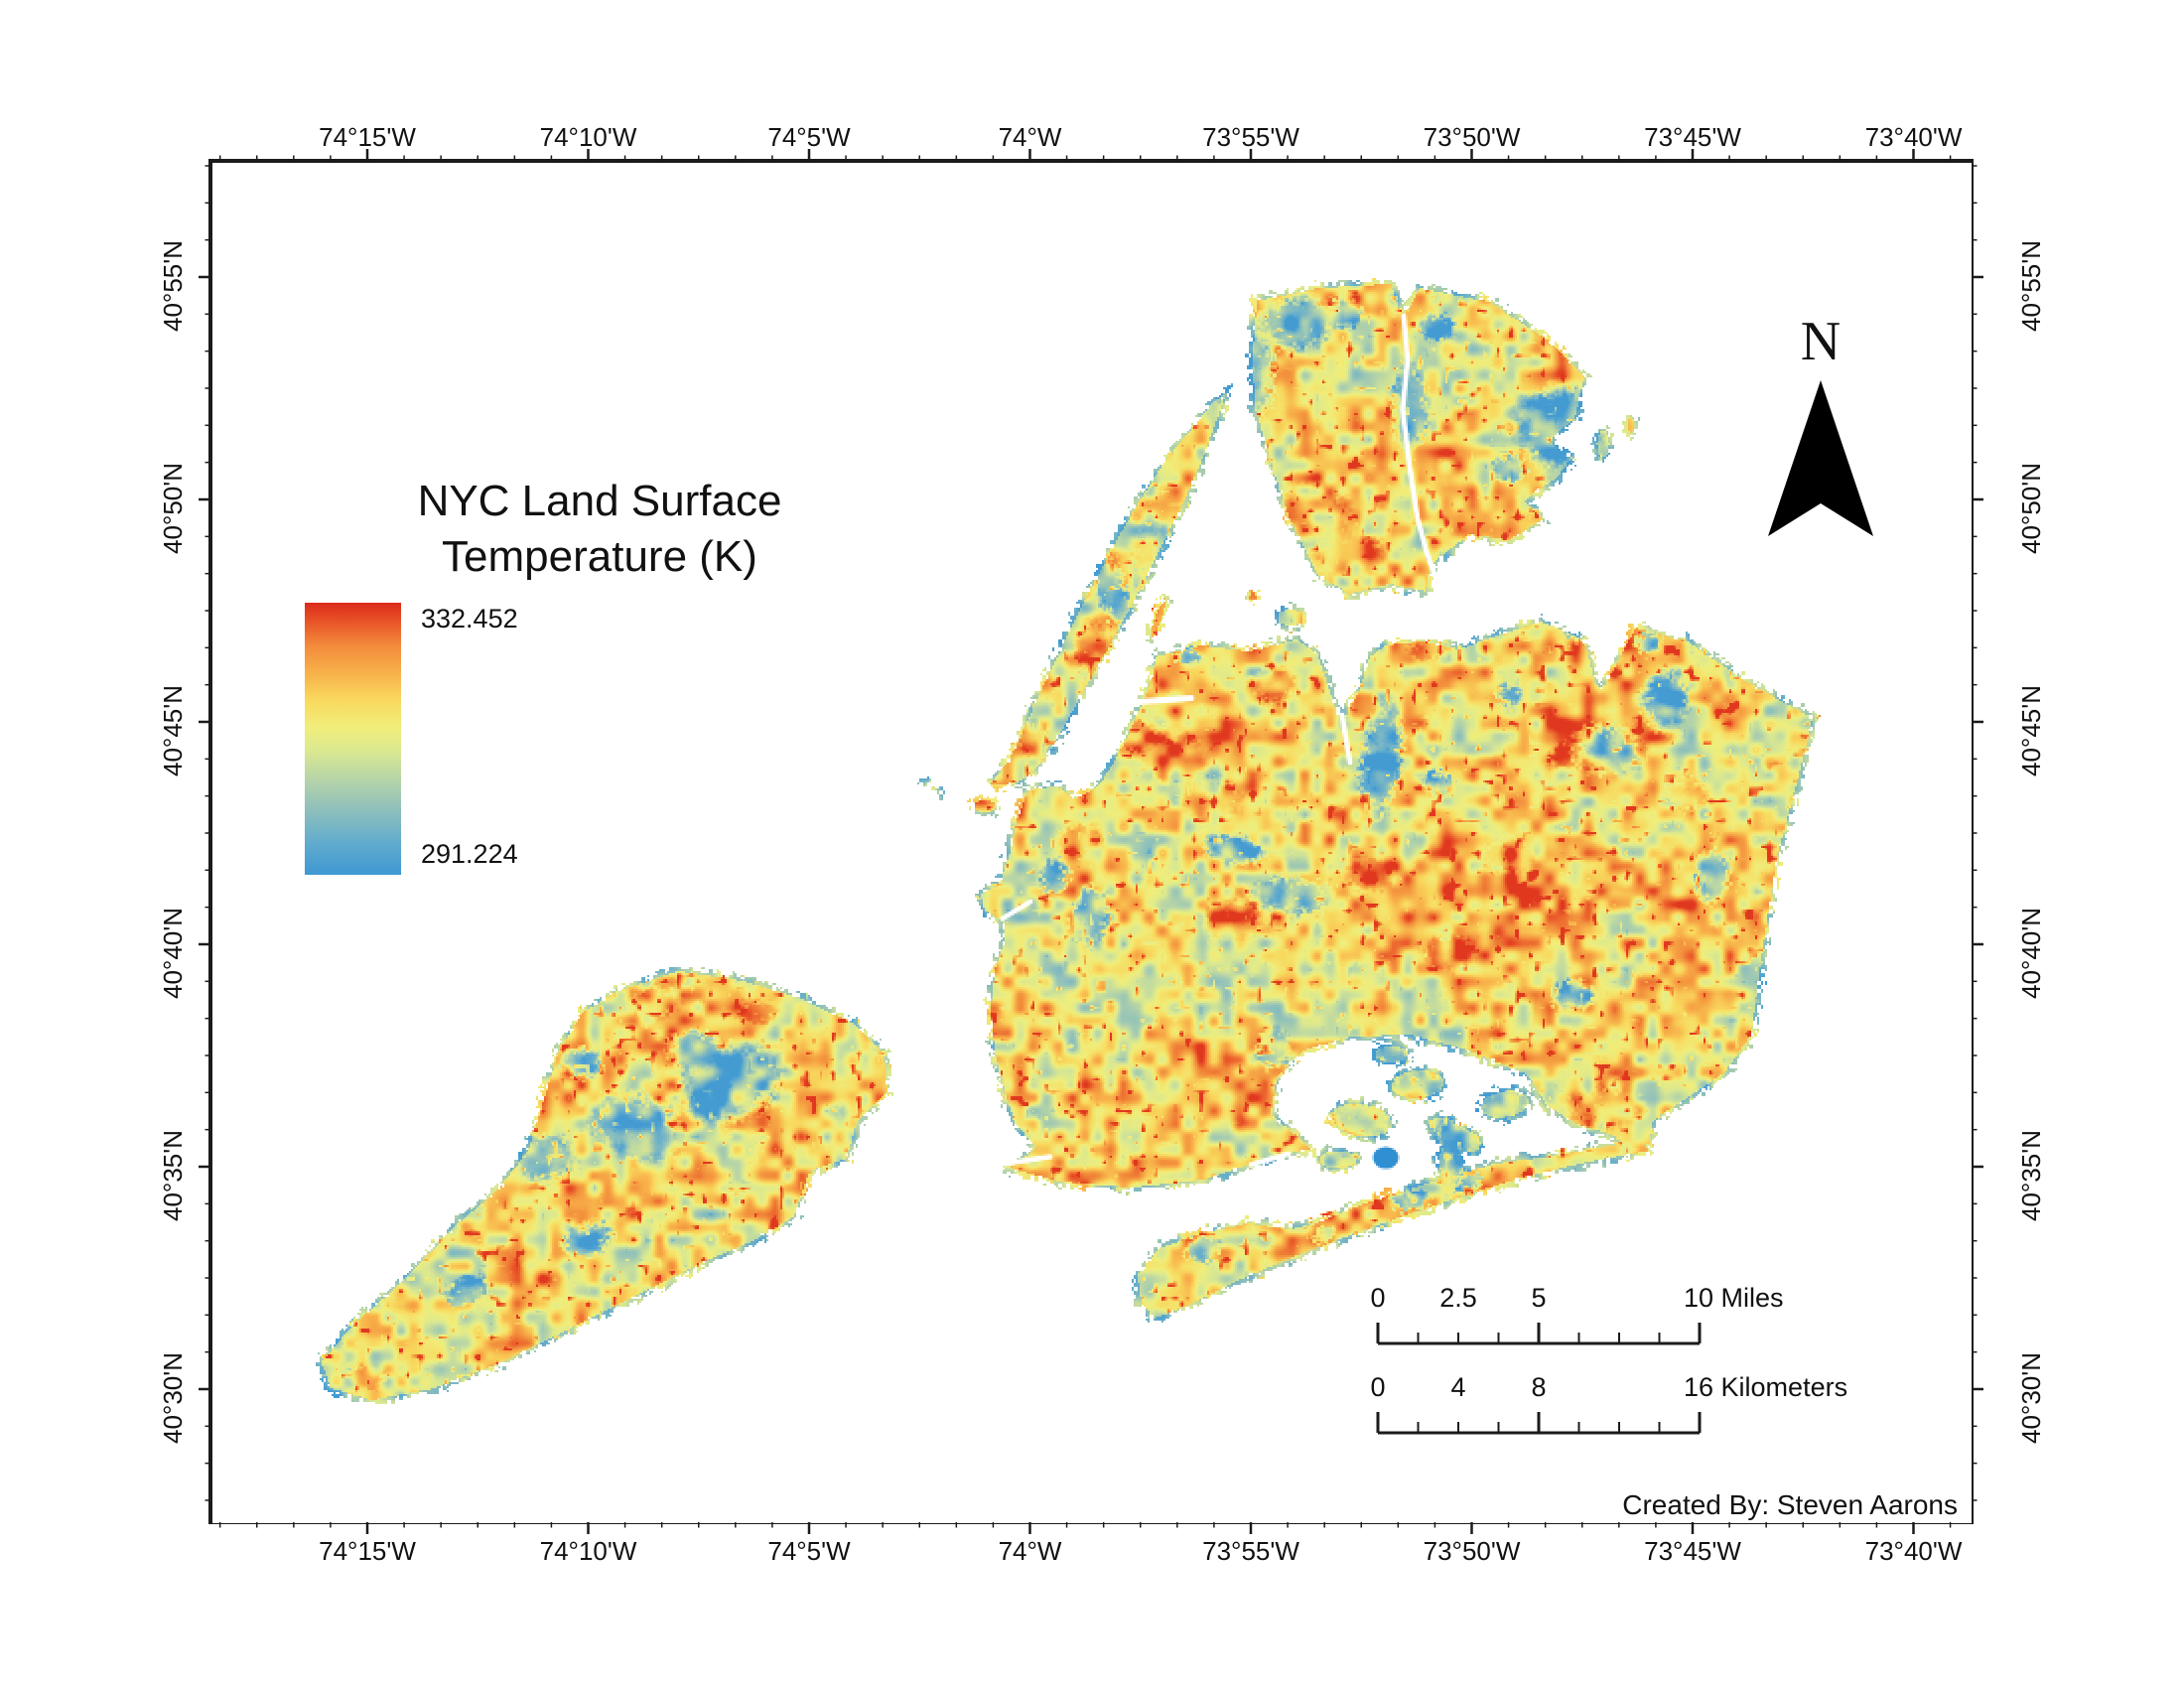  Describe the element at coordinates (1030, 1551) in the screenshot. I see `lon-label-bottom: 74°W` at that location.